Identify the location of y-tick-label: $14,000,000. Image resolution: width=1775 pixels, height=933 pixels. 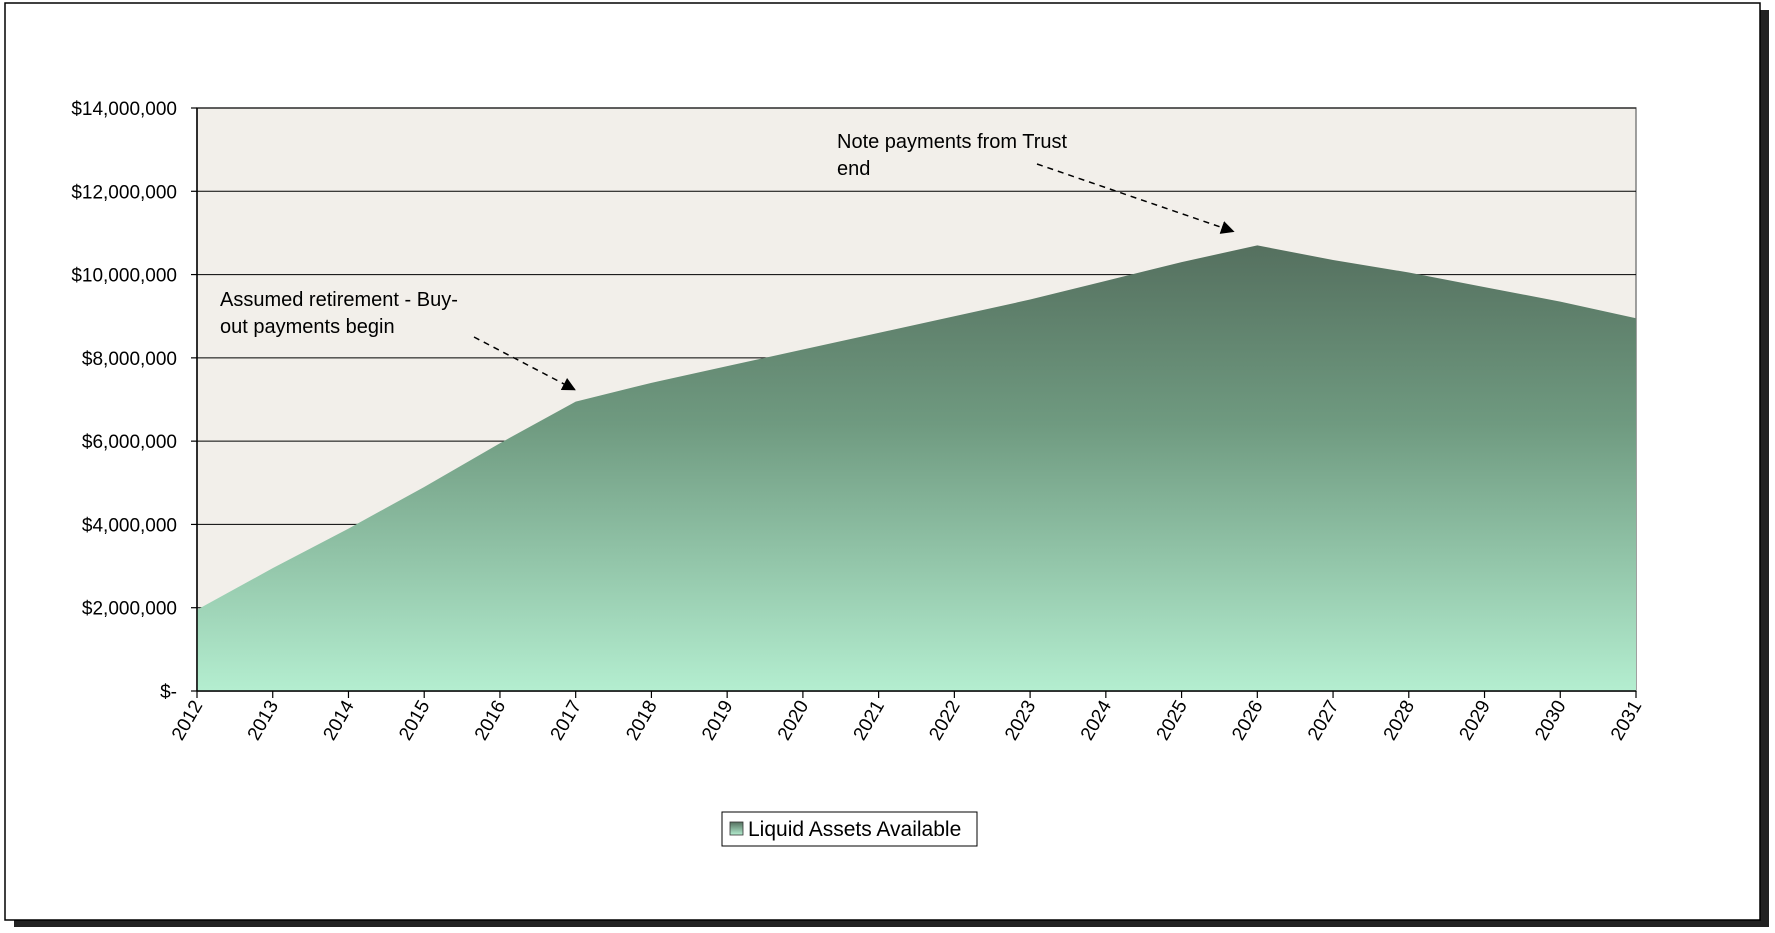
(124, 109).